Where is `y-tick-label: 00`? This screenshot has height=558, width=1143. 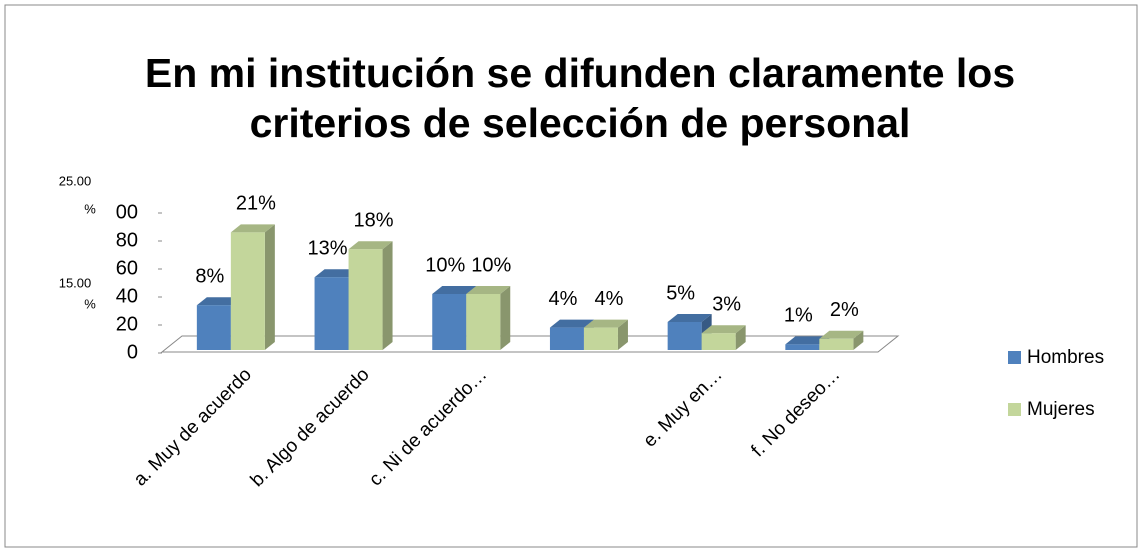 y-tick-label: 00 is located at coordinates (127, 212).